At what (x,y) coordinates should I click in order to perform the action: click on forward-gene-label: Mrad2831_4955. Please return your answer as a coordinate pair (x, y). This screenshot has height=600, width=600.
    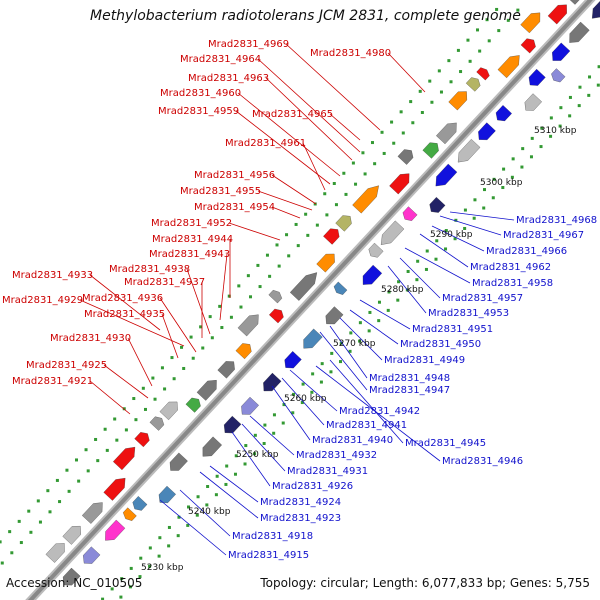
    Looking at the image, I should click on (220, 191).